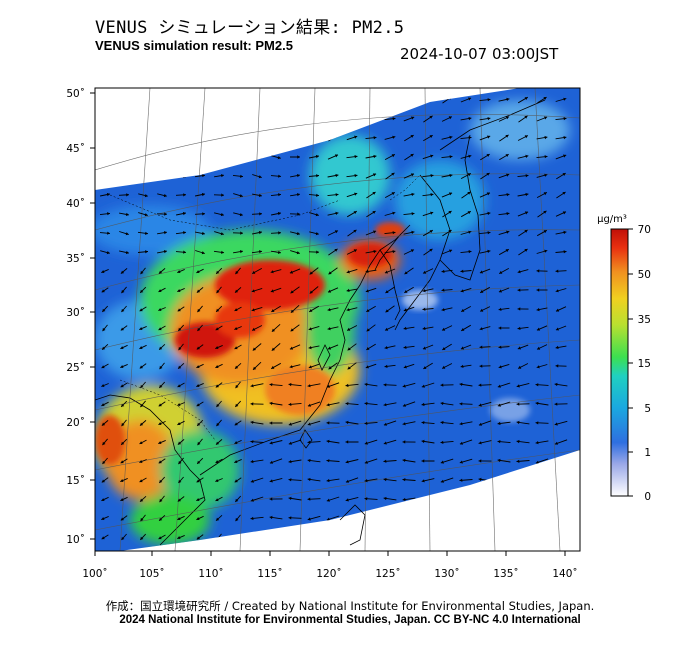 This screenshot has width=700, height=649. What do you see at coordinates (619, 362) in the screenshot?
I see `colorbar-gradient-bar` at bounding box center [619, 362].